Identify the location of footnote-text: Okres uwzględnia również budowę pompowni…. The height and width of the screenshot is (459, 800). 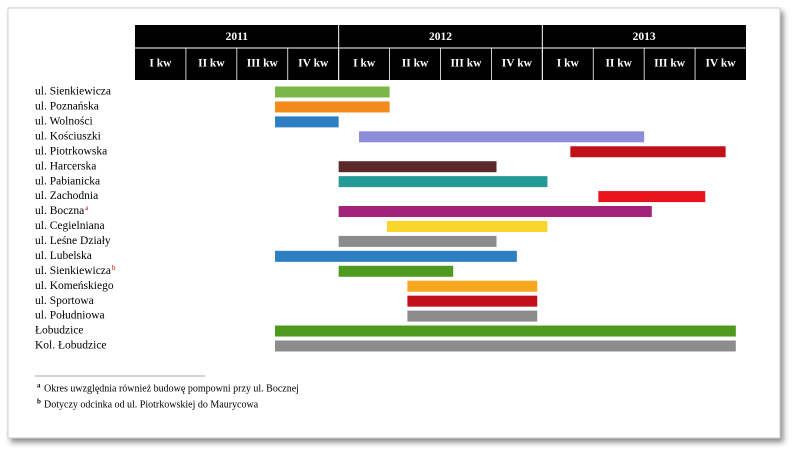
(171, 388).